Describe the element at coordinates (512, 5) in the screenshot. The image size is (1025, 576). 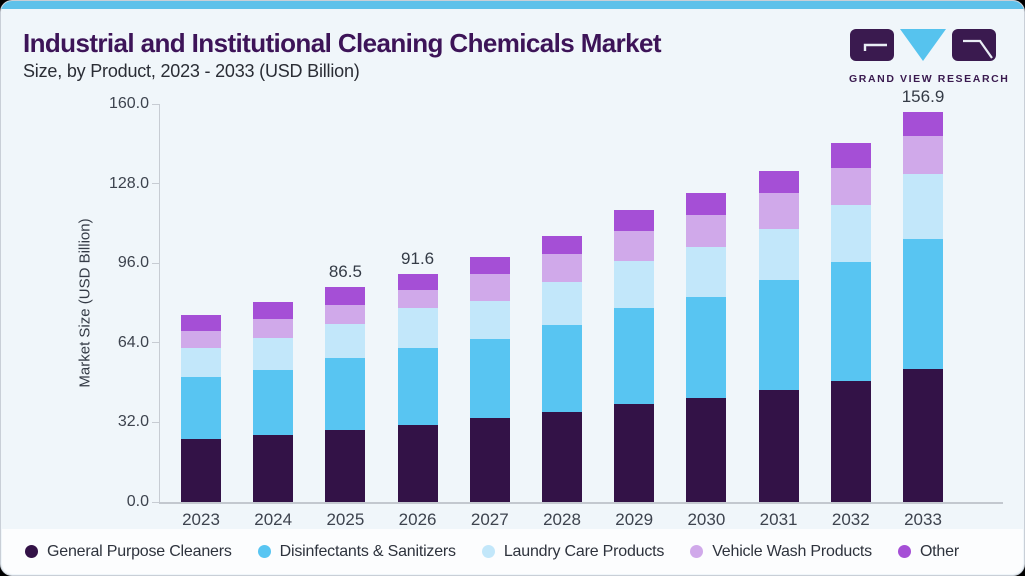
I see `top-accent-bar` at that location.